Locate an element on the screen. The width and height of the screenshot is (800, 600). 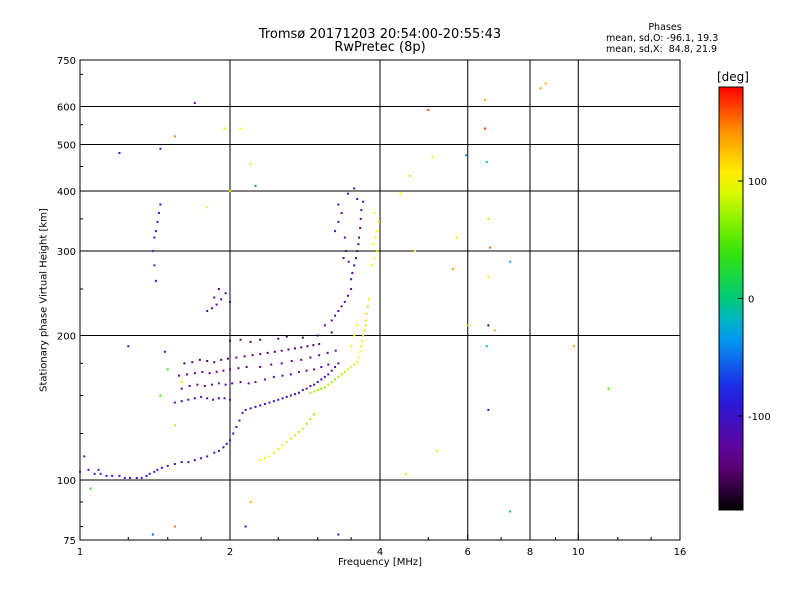
x-tick-label: 10 is located at coordinates (578, 552).